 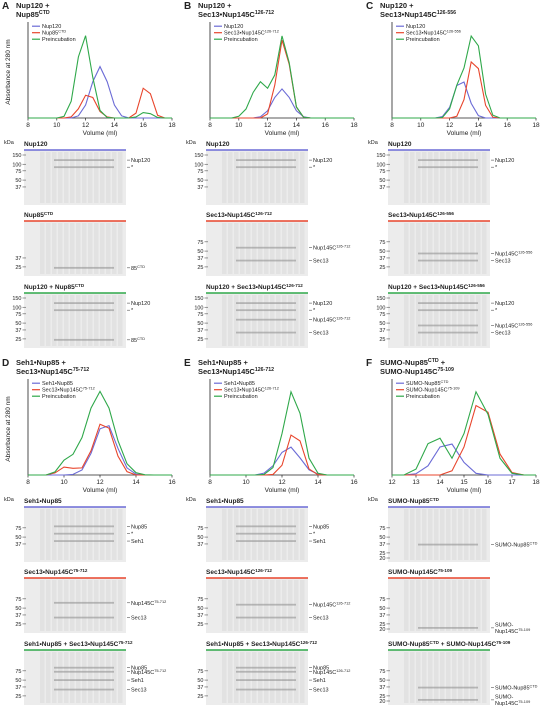 I want to click on gel-title: Sec13•Nup145C126-556, so click(x=421, y=215).